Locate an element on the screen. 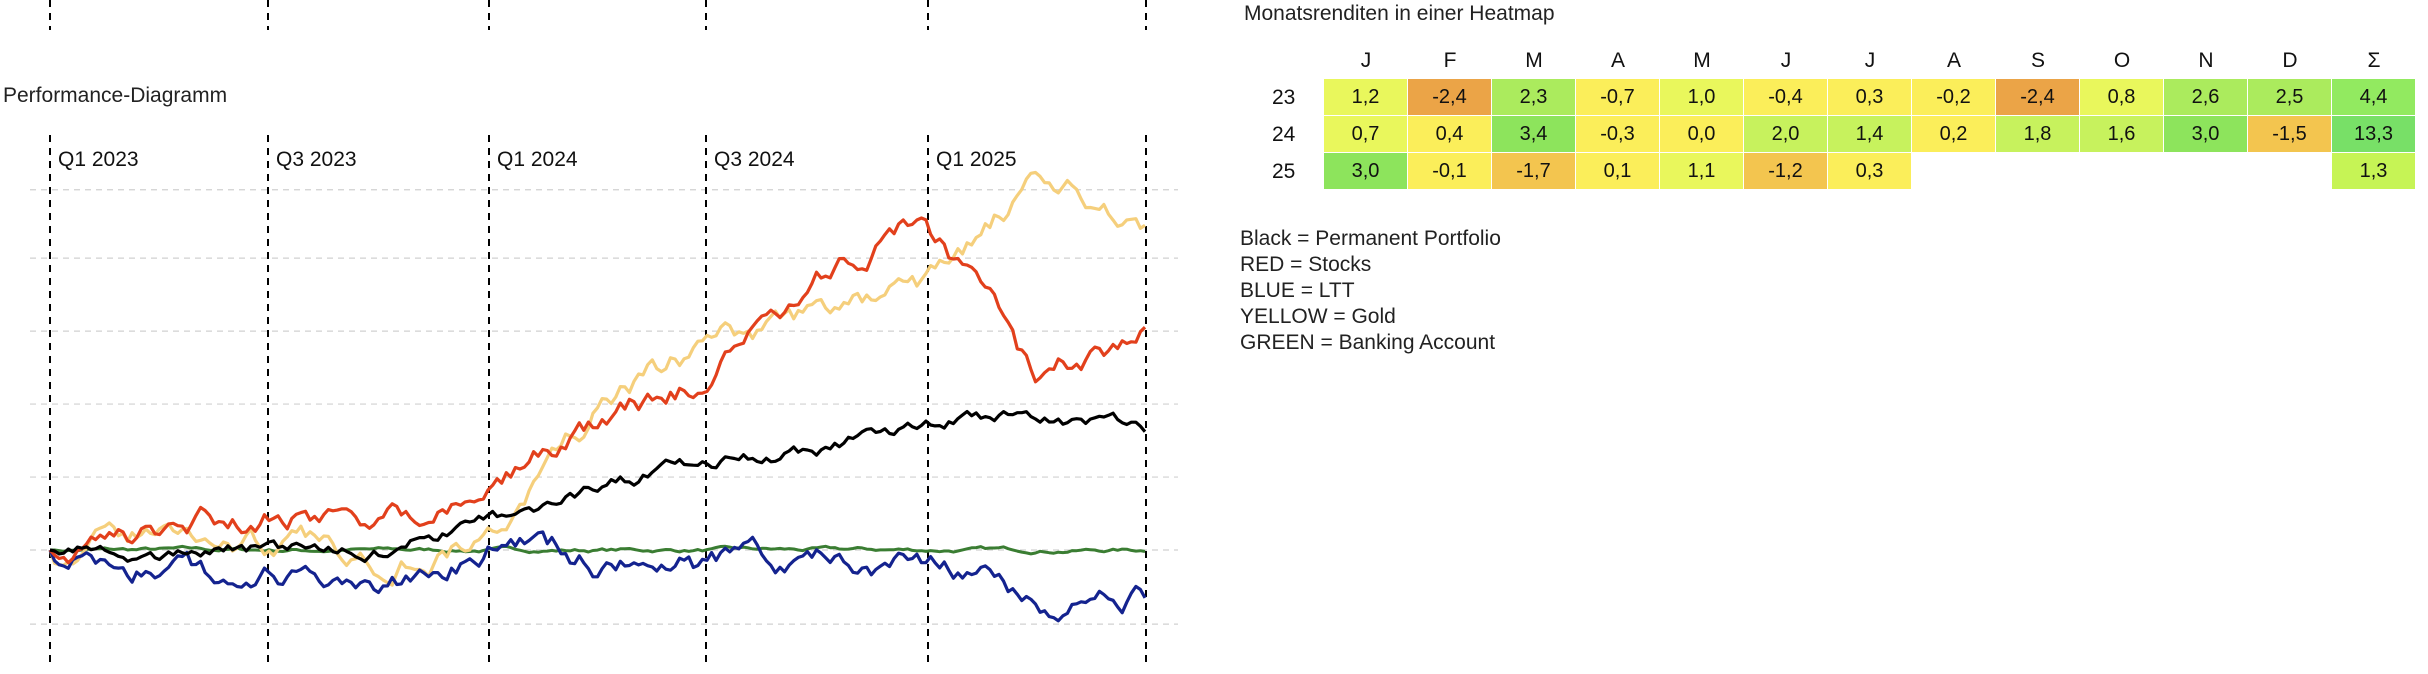  heatmap-cell: 2,0 is located at coordinates (1786, 134).